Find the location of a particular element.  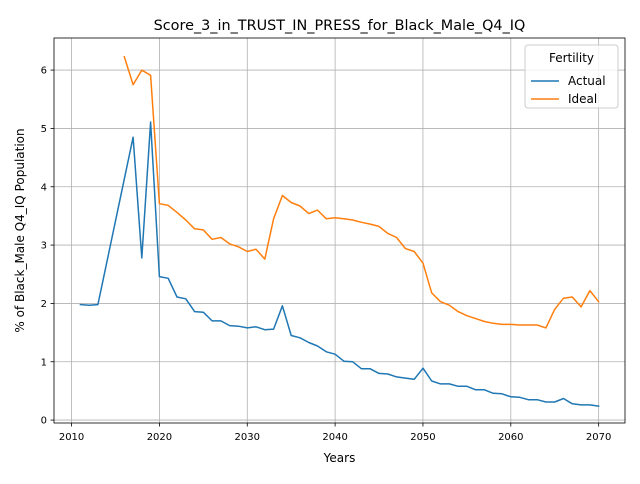

x-tick-label: 2010 is located at coordinates (71, 437).